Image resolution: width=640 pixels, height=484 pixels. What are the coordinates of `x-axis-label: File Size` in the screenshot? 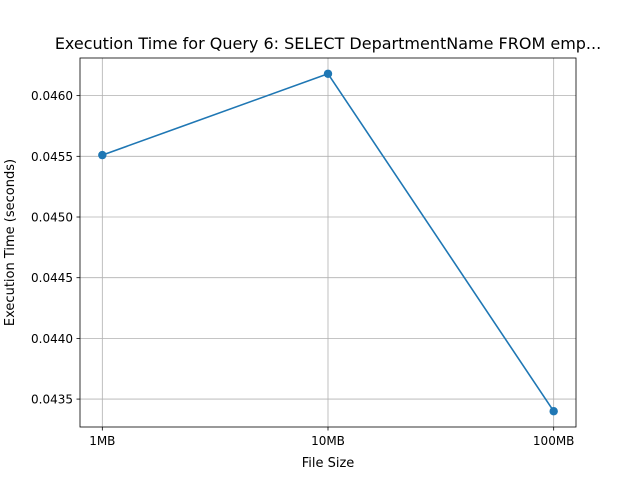 It's located at (328, 463).